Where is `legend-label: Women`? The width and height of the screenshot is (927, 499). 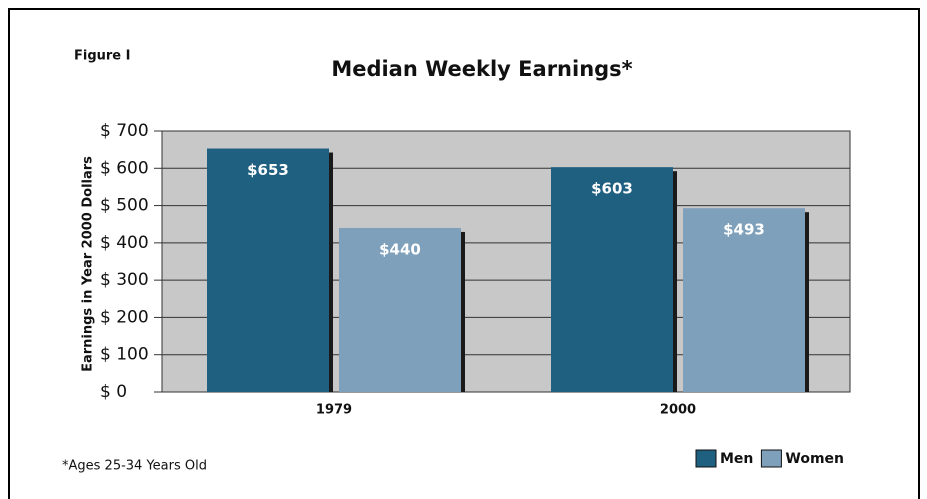 legend-label: Women is located at coordinates (814, 459).